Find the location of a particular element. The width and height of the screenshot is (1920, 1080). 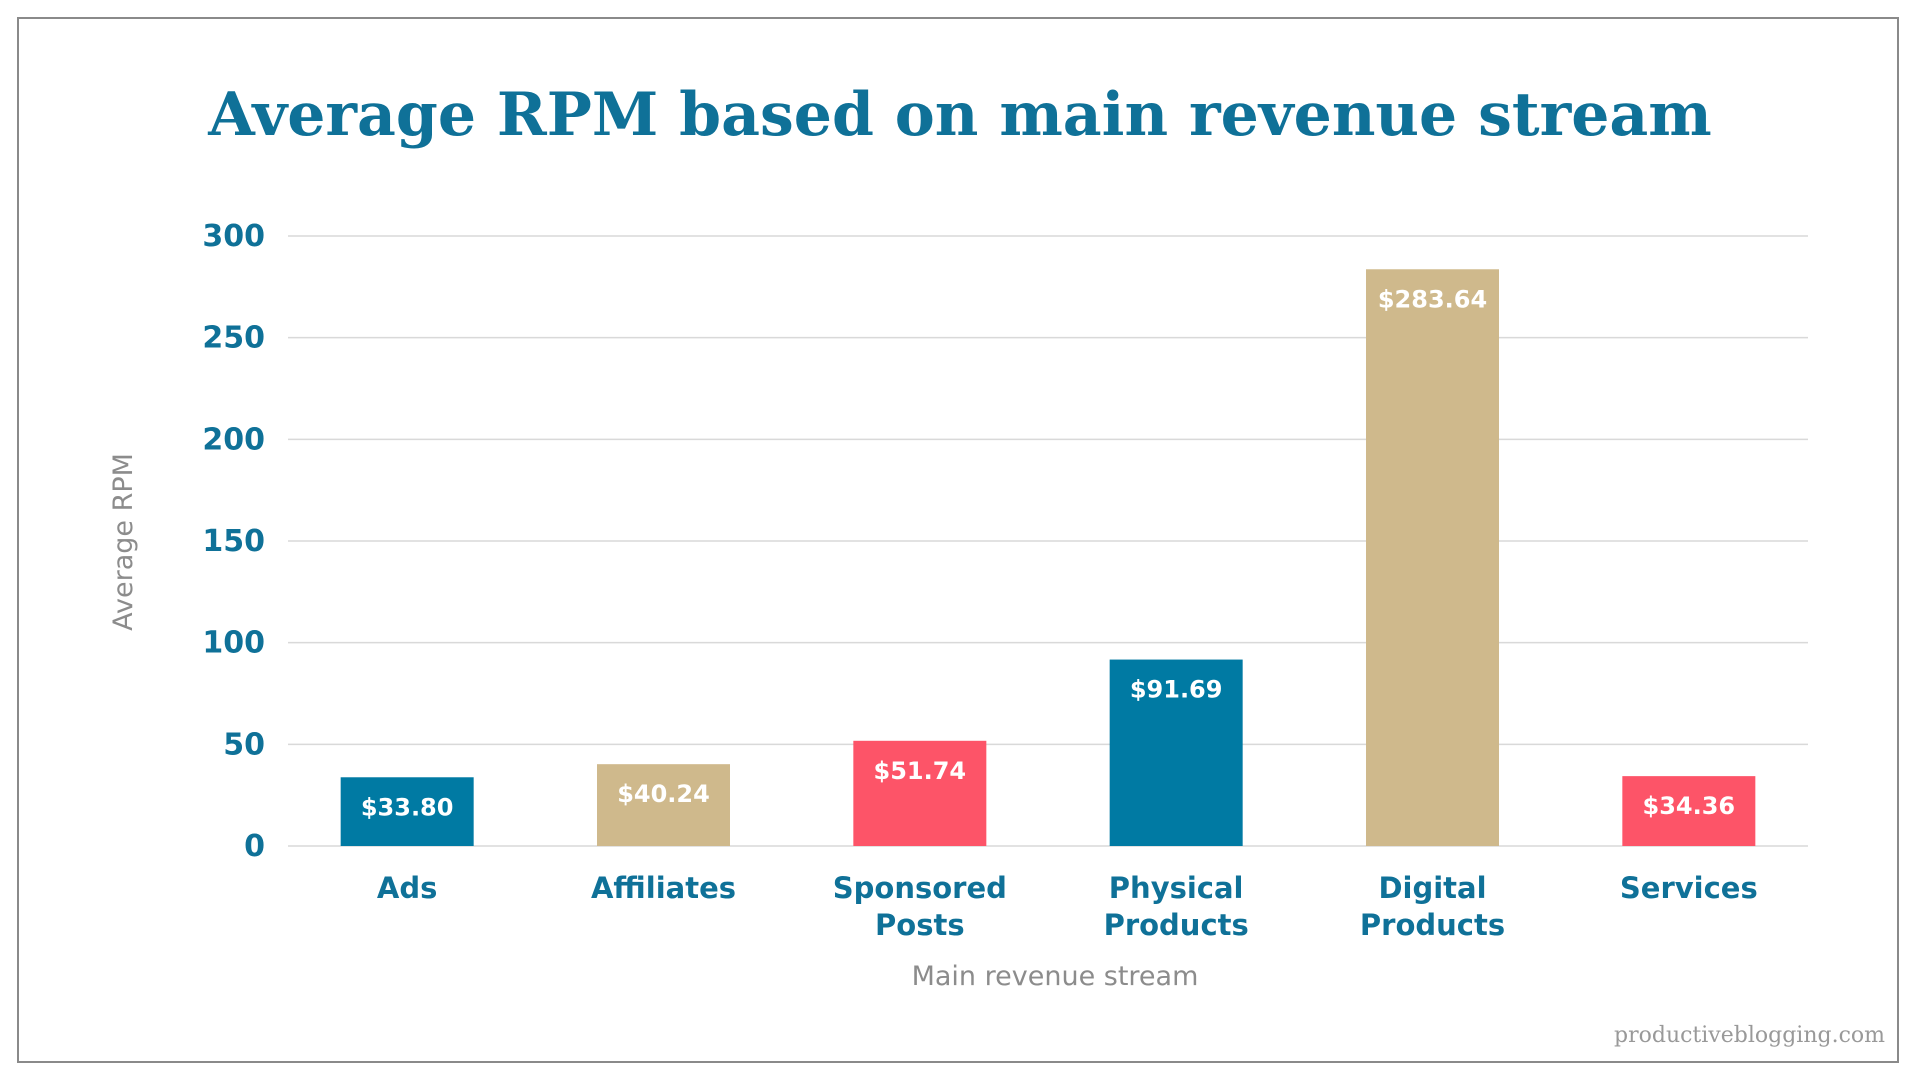

x-axis-title: Main revenue stream is located at coordinates (1055, 976).